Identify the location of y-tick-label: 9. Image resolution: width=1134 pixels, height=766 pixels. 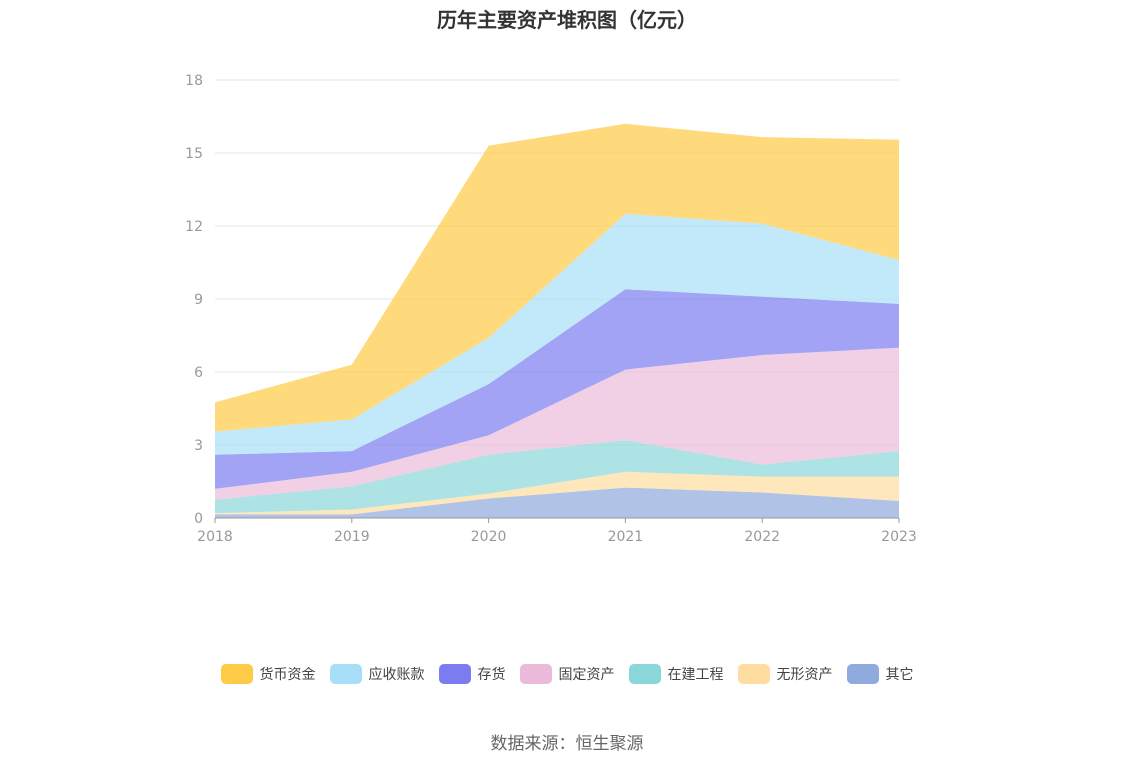
(198, 300).